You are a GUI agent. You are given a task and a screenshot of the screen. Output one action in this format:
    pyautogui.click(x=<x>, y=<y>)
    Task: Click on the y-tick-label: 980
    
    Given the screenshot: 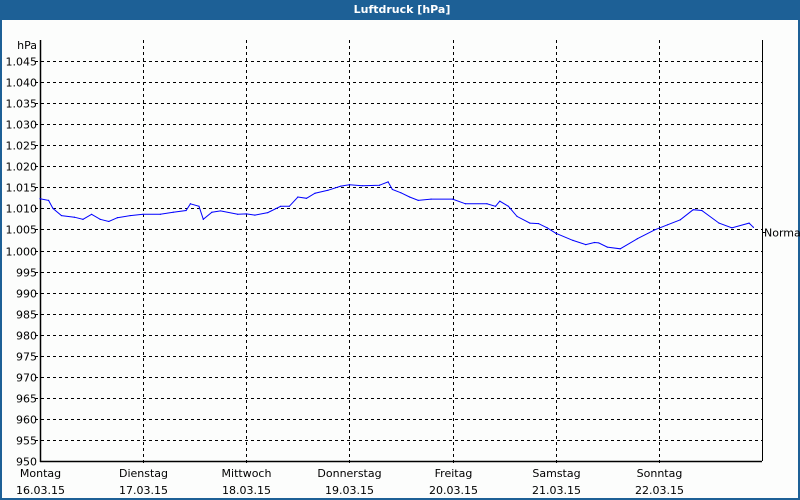 What is the action you would take?
    pyautogui.click(x=26, y=336)
    